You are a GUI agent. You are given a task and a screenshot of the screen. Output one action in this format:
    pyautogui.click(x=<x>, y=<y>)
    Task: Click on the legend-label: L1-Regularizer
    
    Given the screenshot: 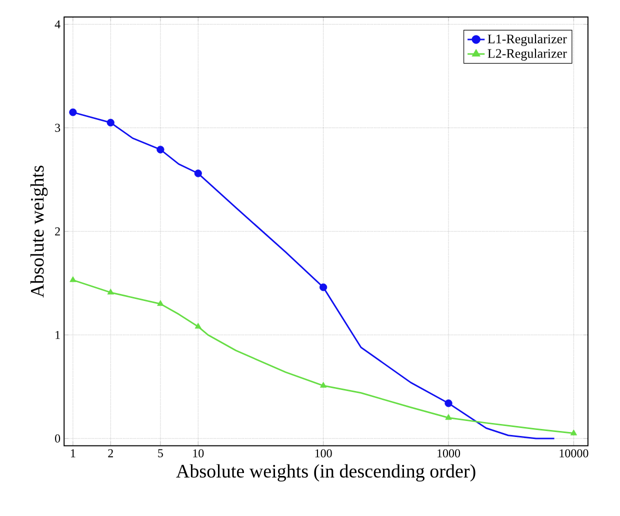 What is the action you would take?
    pyautogui.click(x=527, y=40)
    